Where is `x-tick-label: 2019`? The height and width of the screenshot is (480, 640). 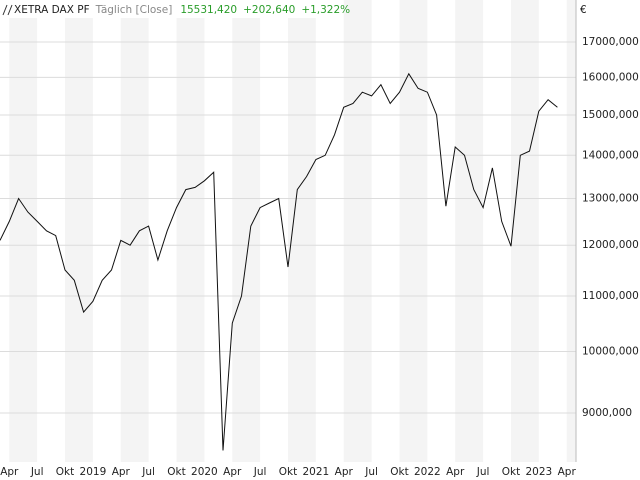
x-tick-label: 2019 is located at coordinates (93, 472).